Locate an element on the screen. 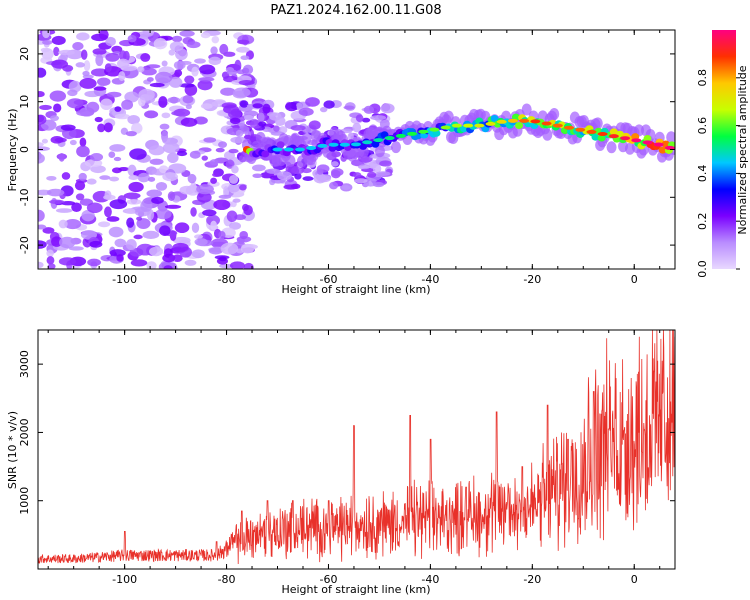 This screenshot has width=750, height=600. colorbar-tick-label: 0.6 is located at coordinates (702, 126).